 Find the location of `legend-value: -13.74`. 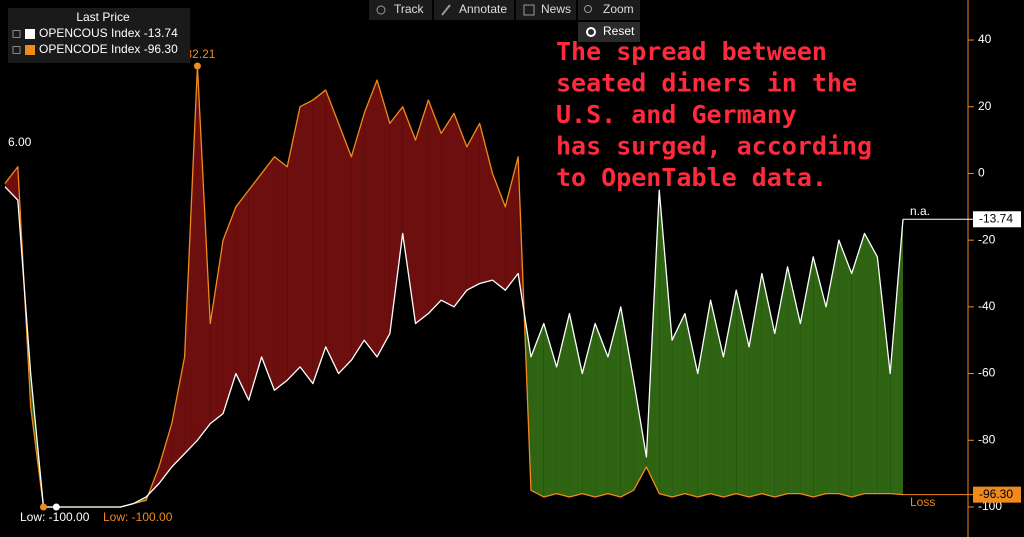

legend-value: -13.74 is located at coordinates (161, 33).